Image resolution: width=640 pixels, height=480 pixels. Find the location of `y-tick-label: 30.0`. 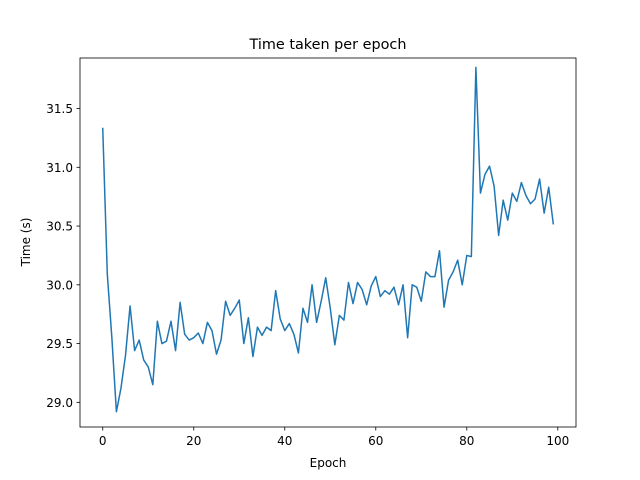

y-tick-label: 30.0 is located at coordinates (59, 285).